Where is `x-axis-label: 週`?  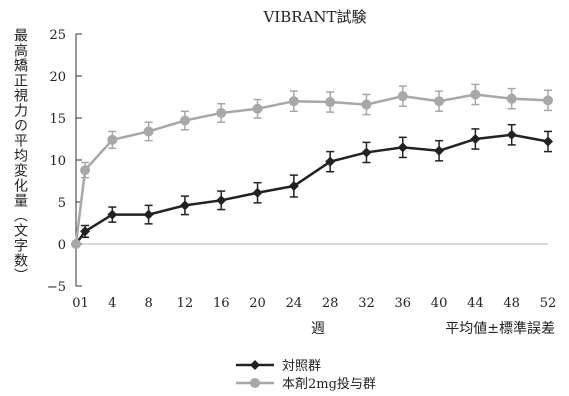
x-axis-label: 週 is located at coordinates (318, 329).